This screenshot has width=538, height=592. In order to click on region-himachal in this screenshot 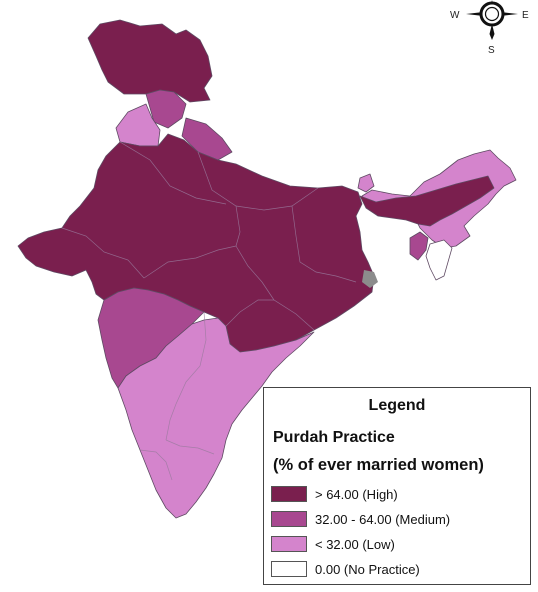, I will do `click(166, 109)`.